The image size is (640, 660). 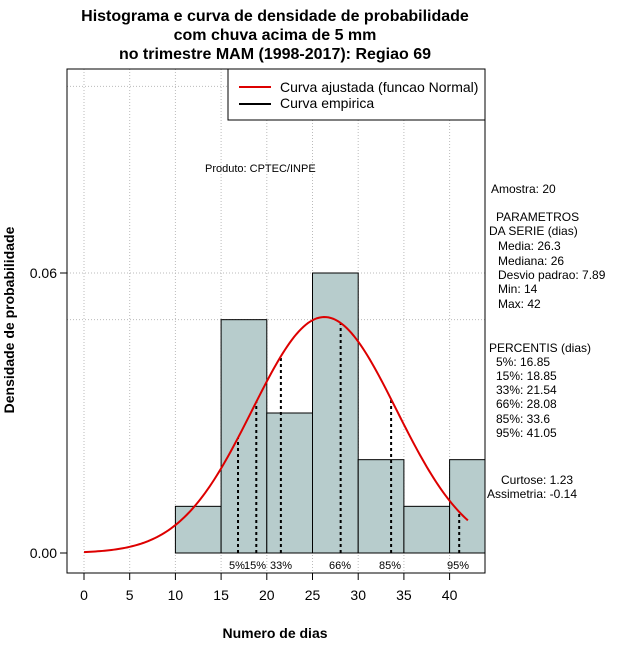 I want to click on chart-title-line-3: no trimestre MAM (1998-2017): Regiao 69, so click(x=275, y=54).